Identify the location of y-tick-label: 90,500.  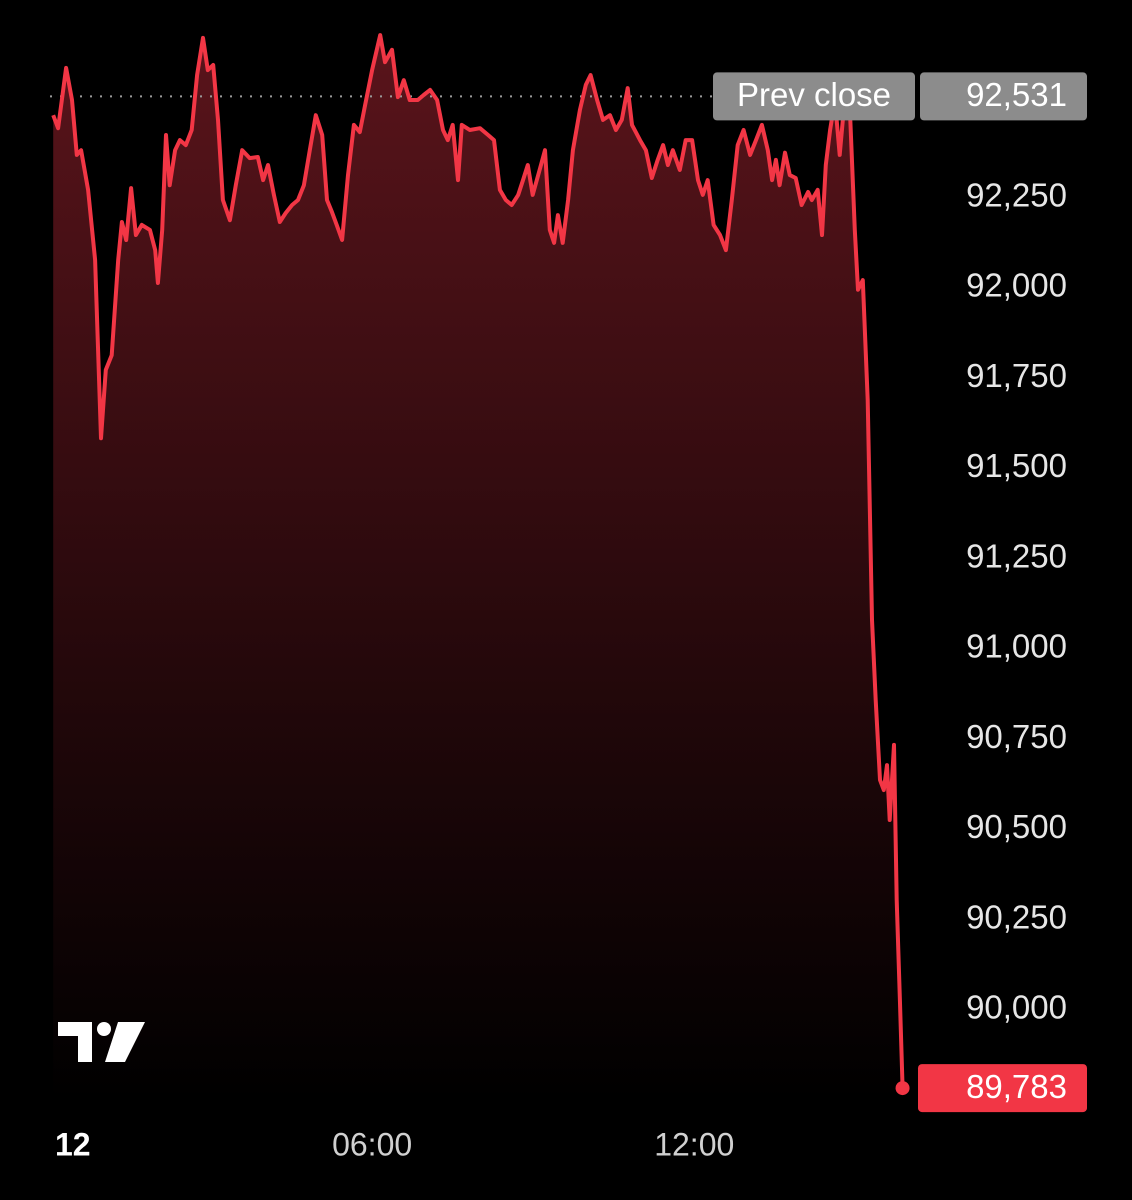
(1016, 826).